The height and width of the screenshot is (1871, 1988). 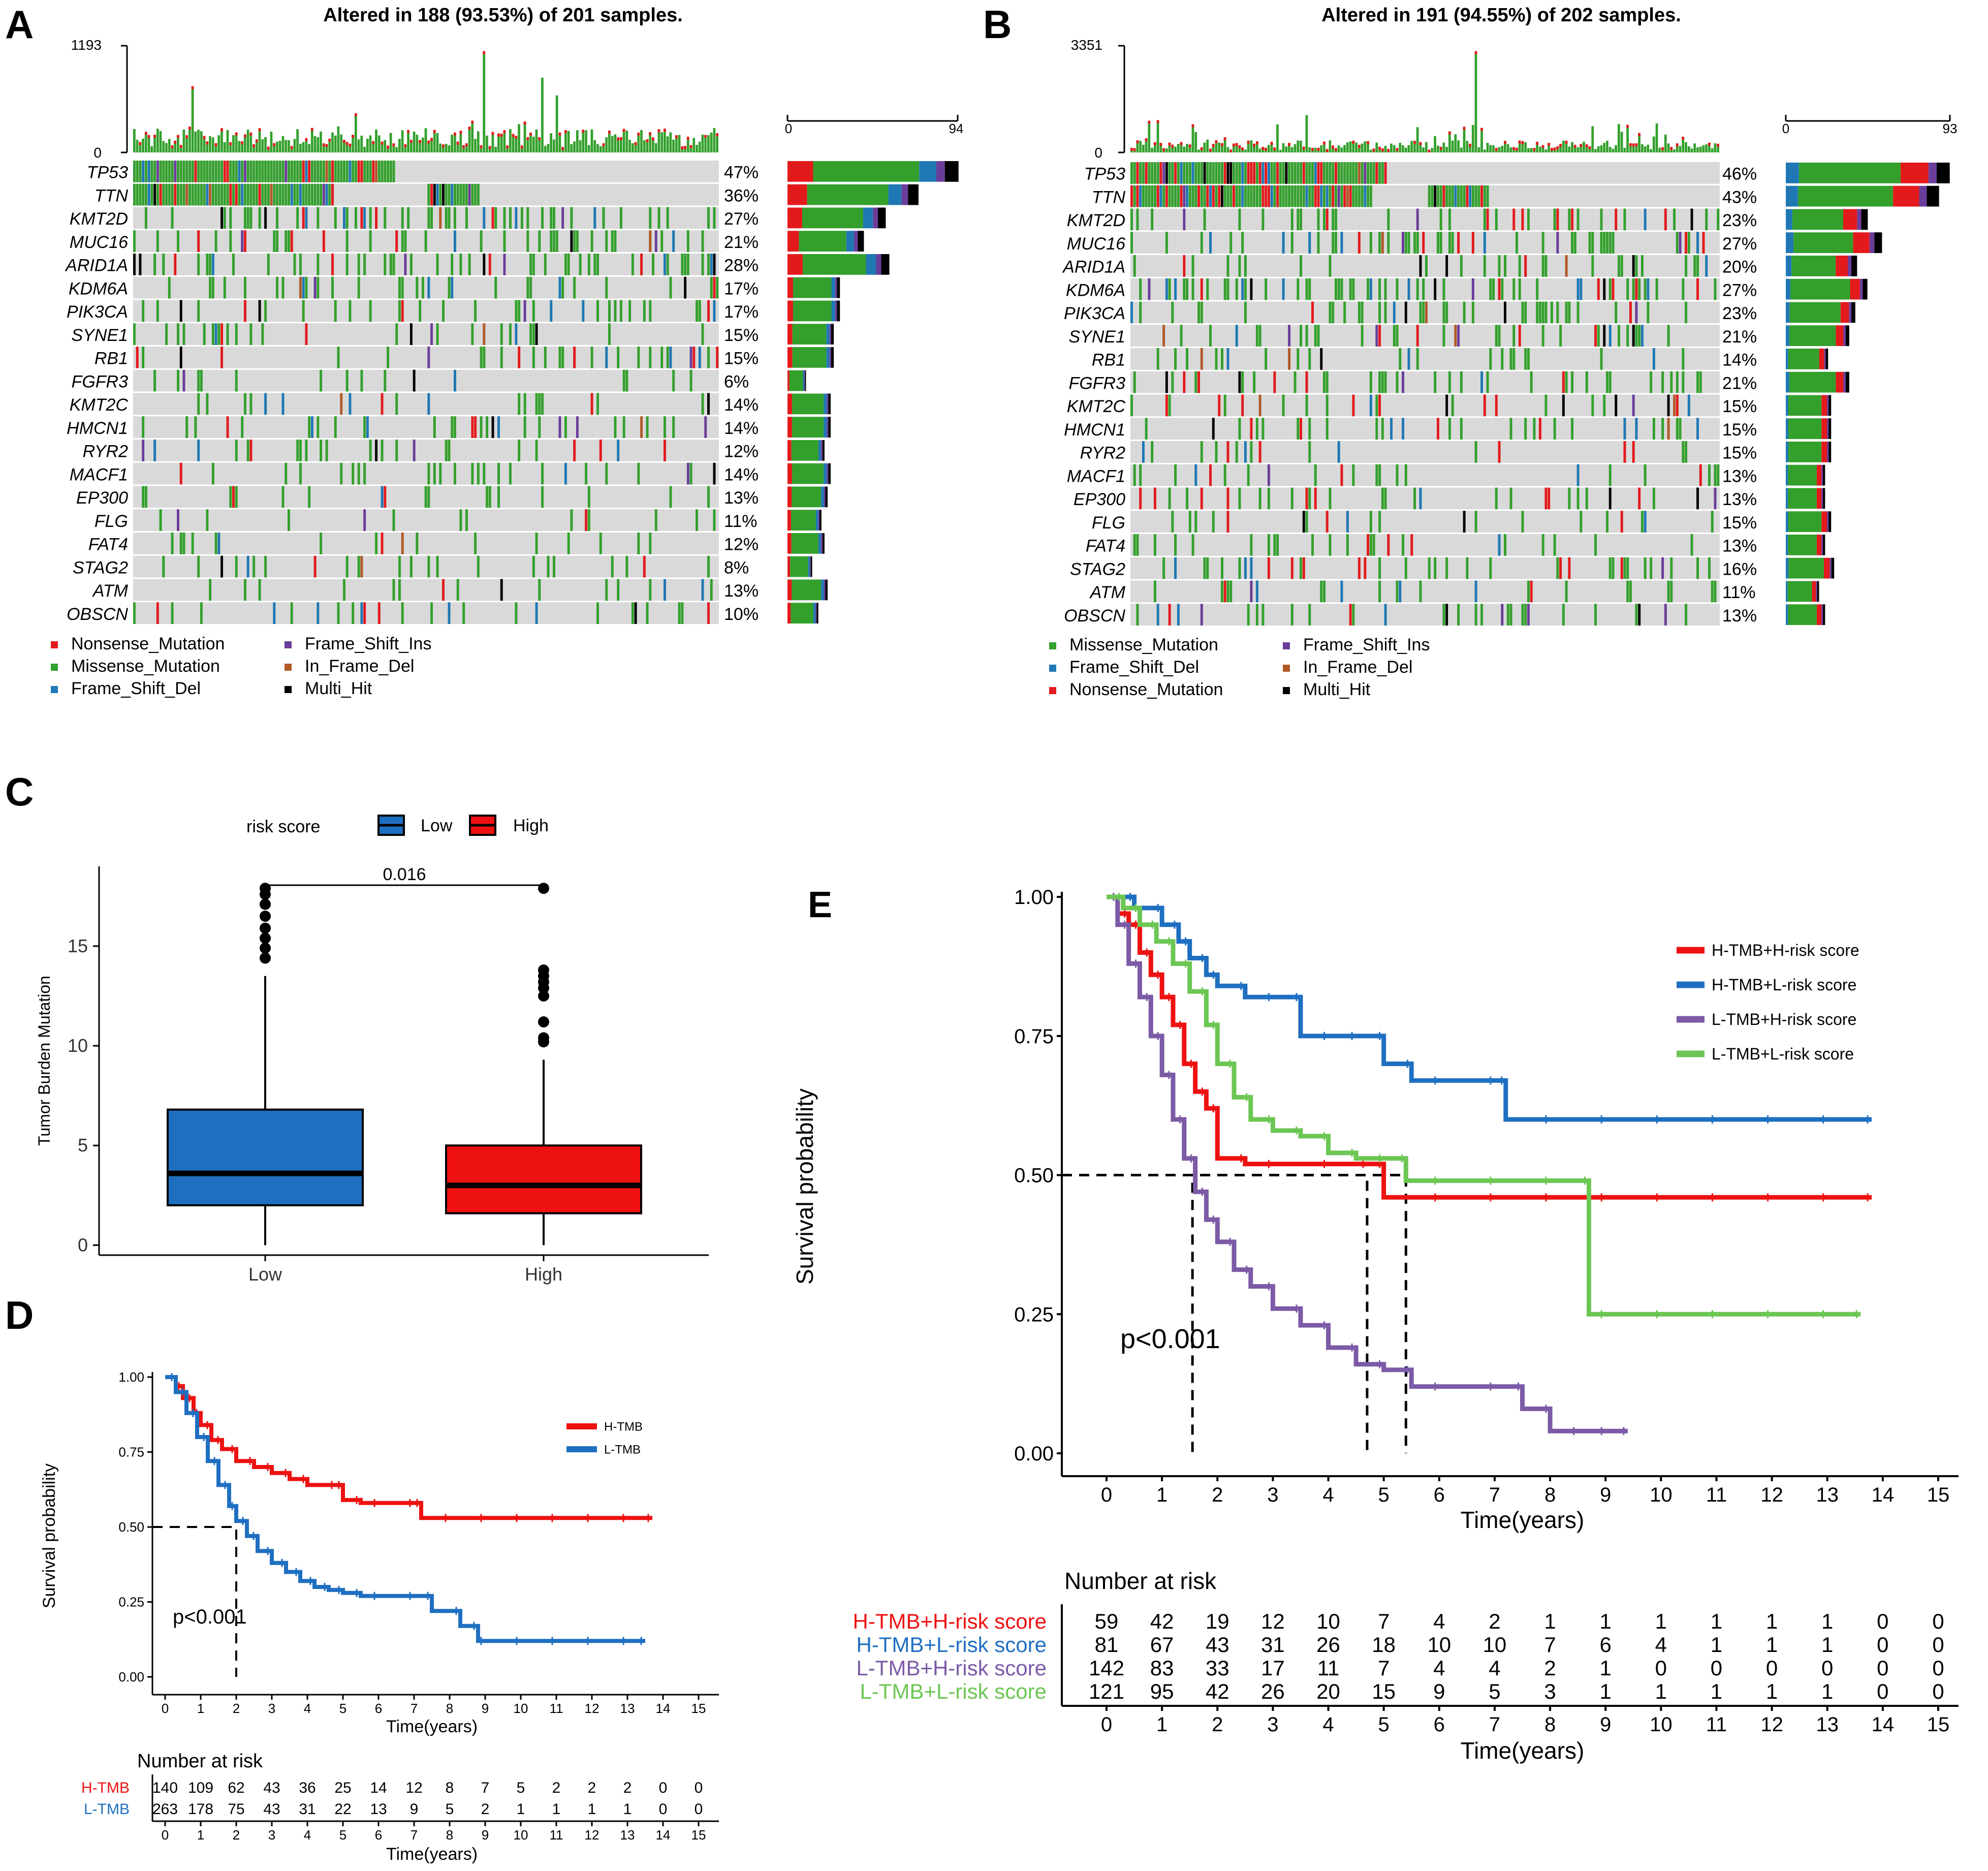 What do you see at coordinates (1785, 128) in the screenshot?
I see `oncoplot-b-bar-zero: 0` at bounding box center [1785, 128].